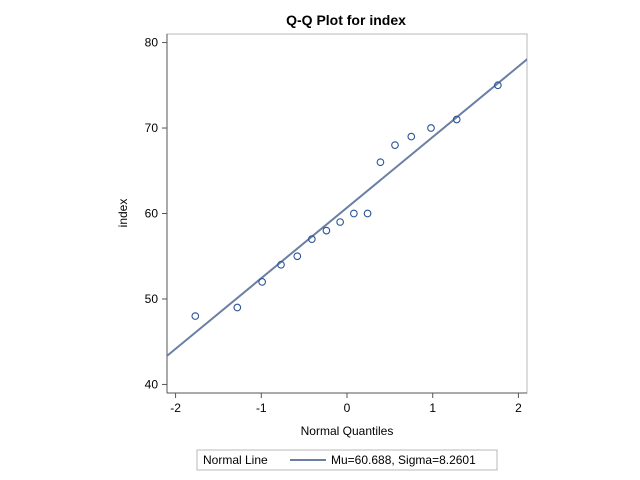  I want to click on legend-box, so click(347, 460).